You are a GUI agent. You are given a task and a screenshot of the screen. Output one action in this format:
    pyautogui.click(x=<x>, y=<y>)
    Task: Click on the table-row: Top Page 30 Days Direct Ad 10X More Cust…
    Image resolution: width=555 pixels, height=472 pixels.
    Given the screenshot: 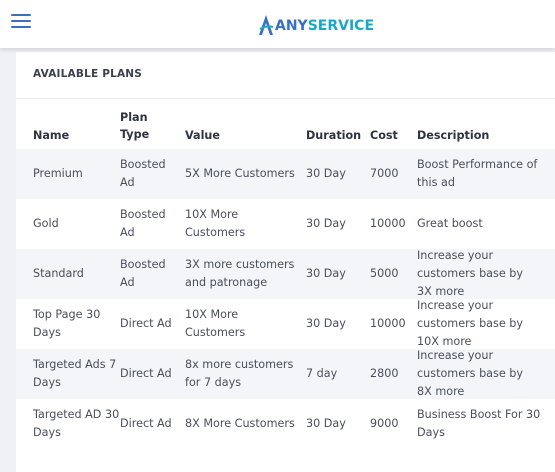 What is the action you would take?
    pyautogui.click(x=285, y=324)
    